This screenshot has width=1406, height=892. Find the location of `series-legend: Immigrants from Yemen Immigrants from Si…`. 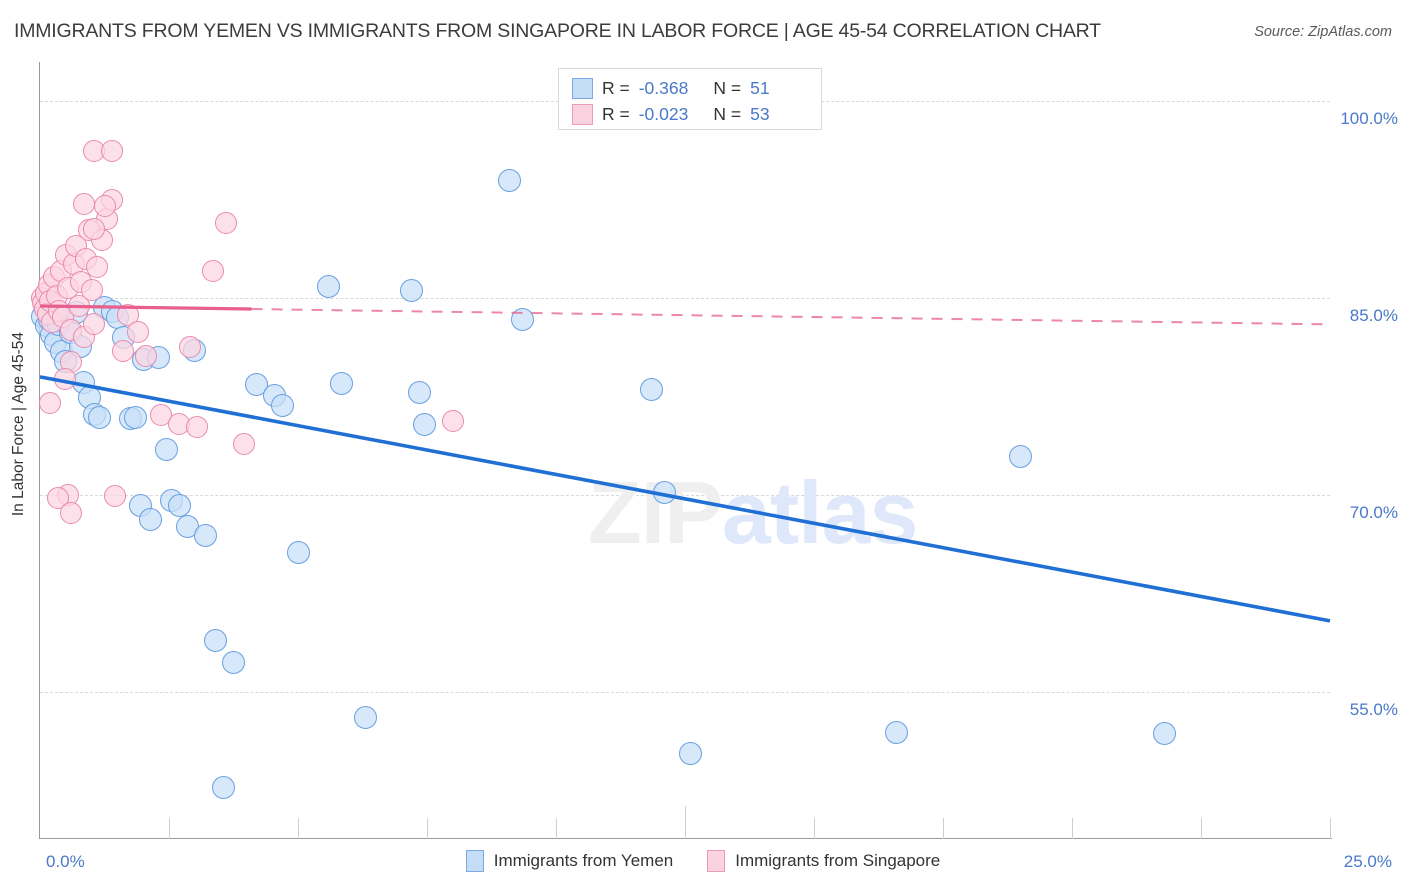

series-legend: Immigrants from Yemen Immigrants from Si… is located at coordinates (703, 861).